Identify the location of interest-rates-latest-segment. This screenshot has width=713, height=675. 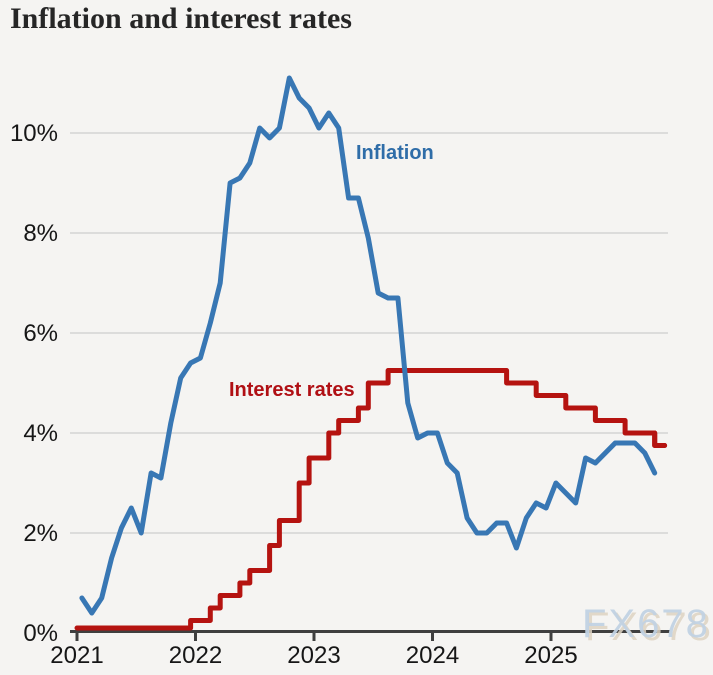
(660, 439).